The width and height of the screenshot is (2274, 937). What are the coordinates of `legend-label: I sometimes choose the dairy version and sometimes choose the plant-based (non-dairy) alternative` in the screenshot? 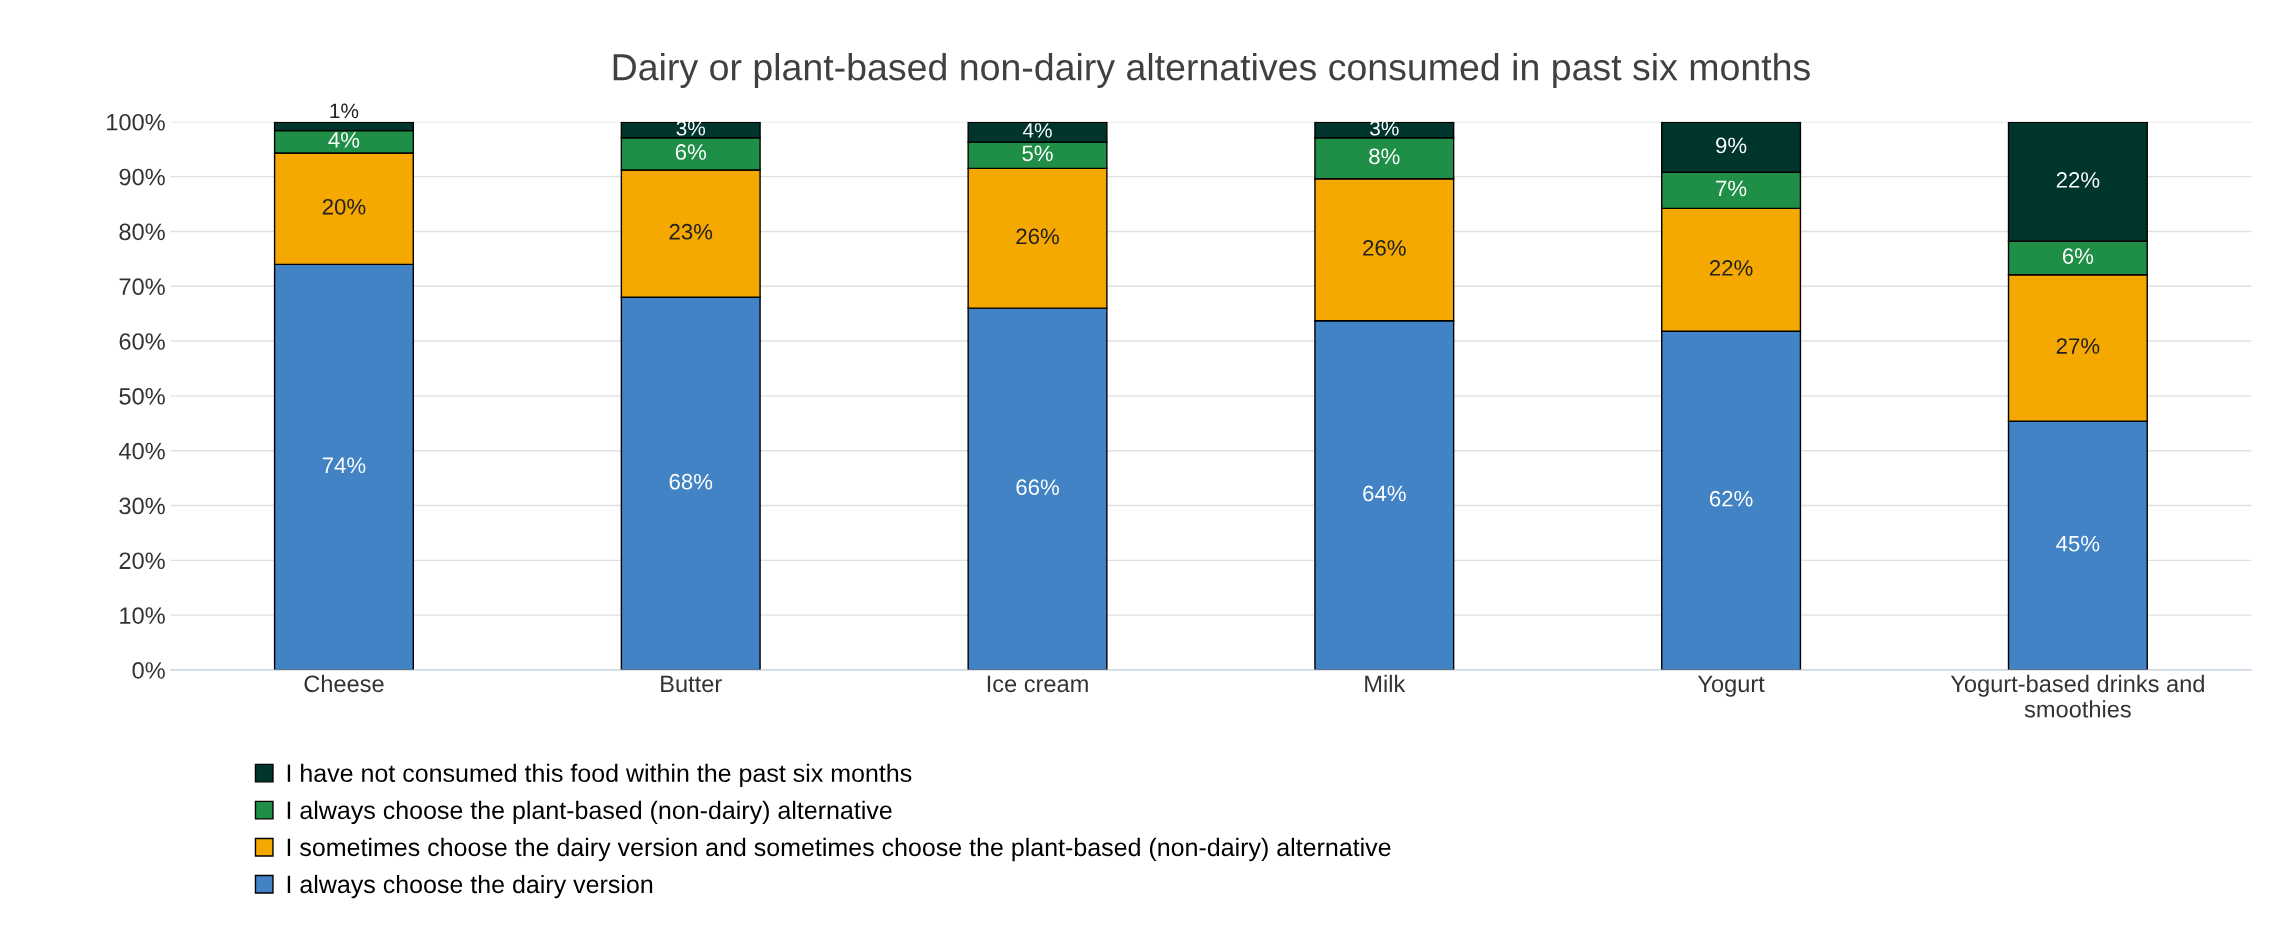 It's located at (839, 849).